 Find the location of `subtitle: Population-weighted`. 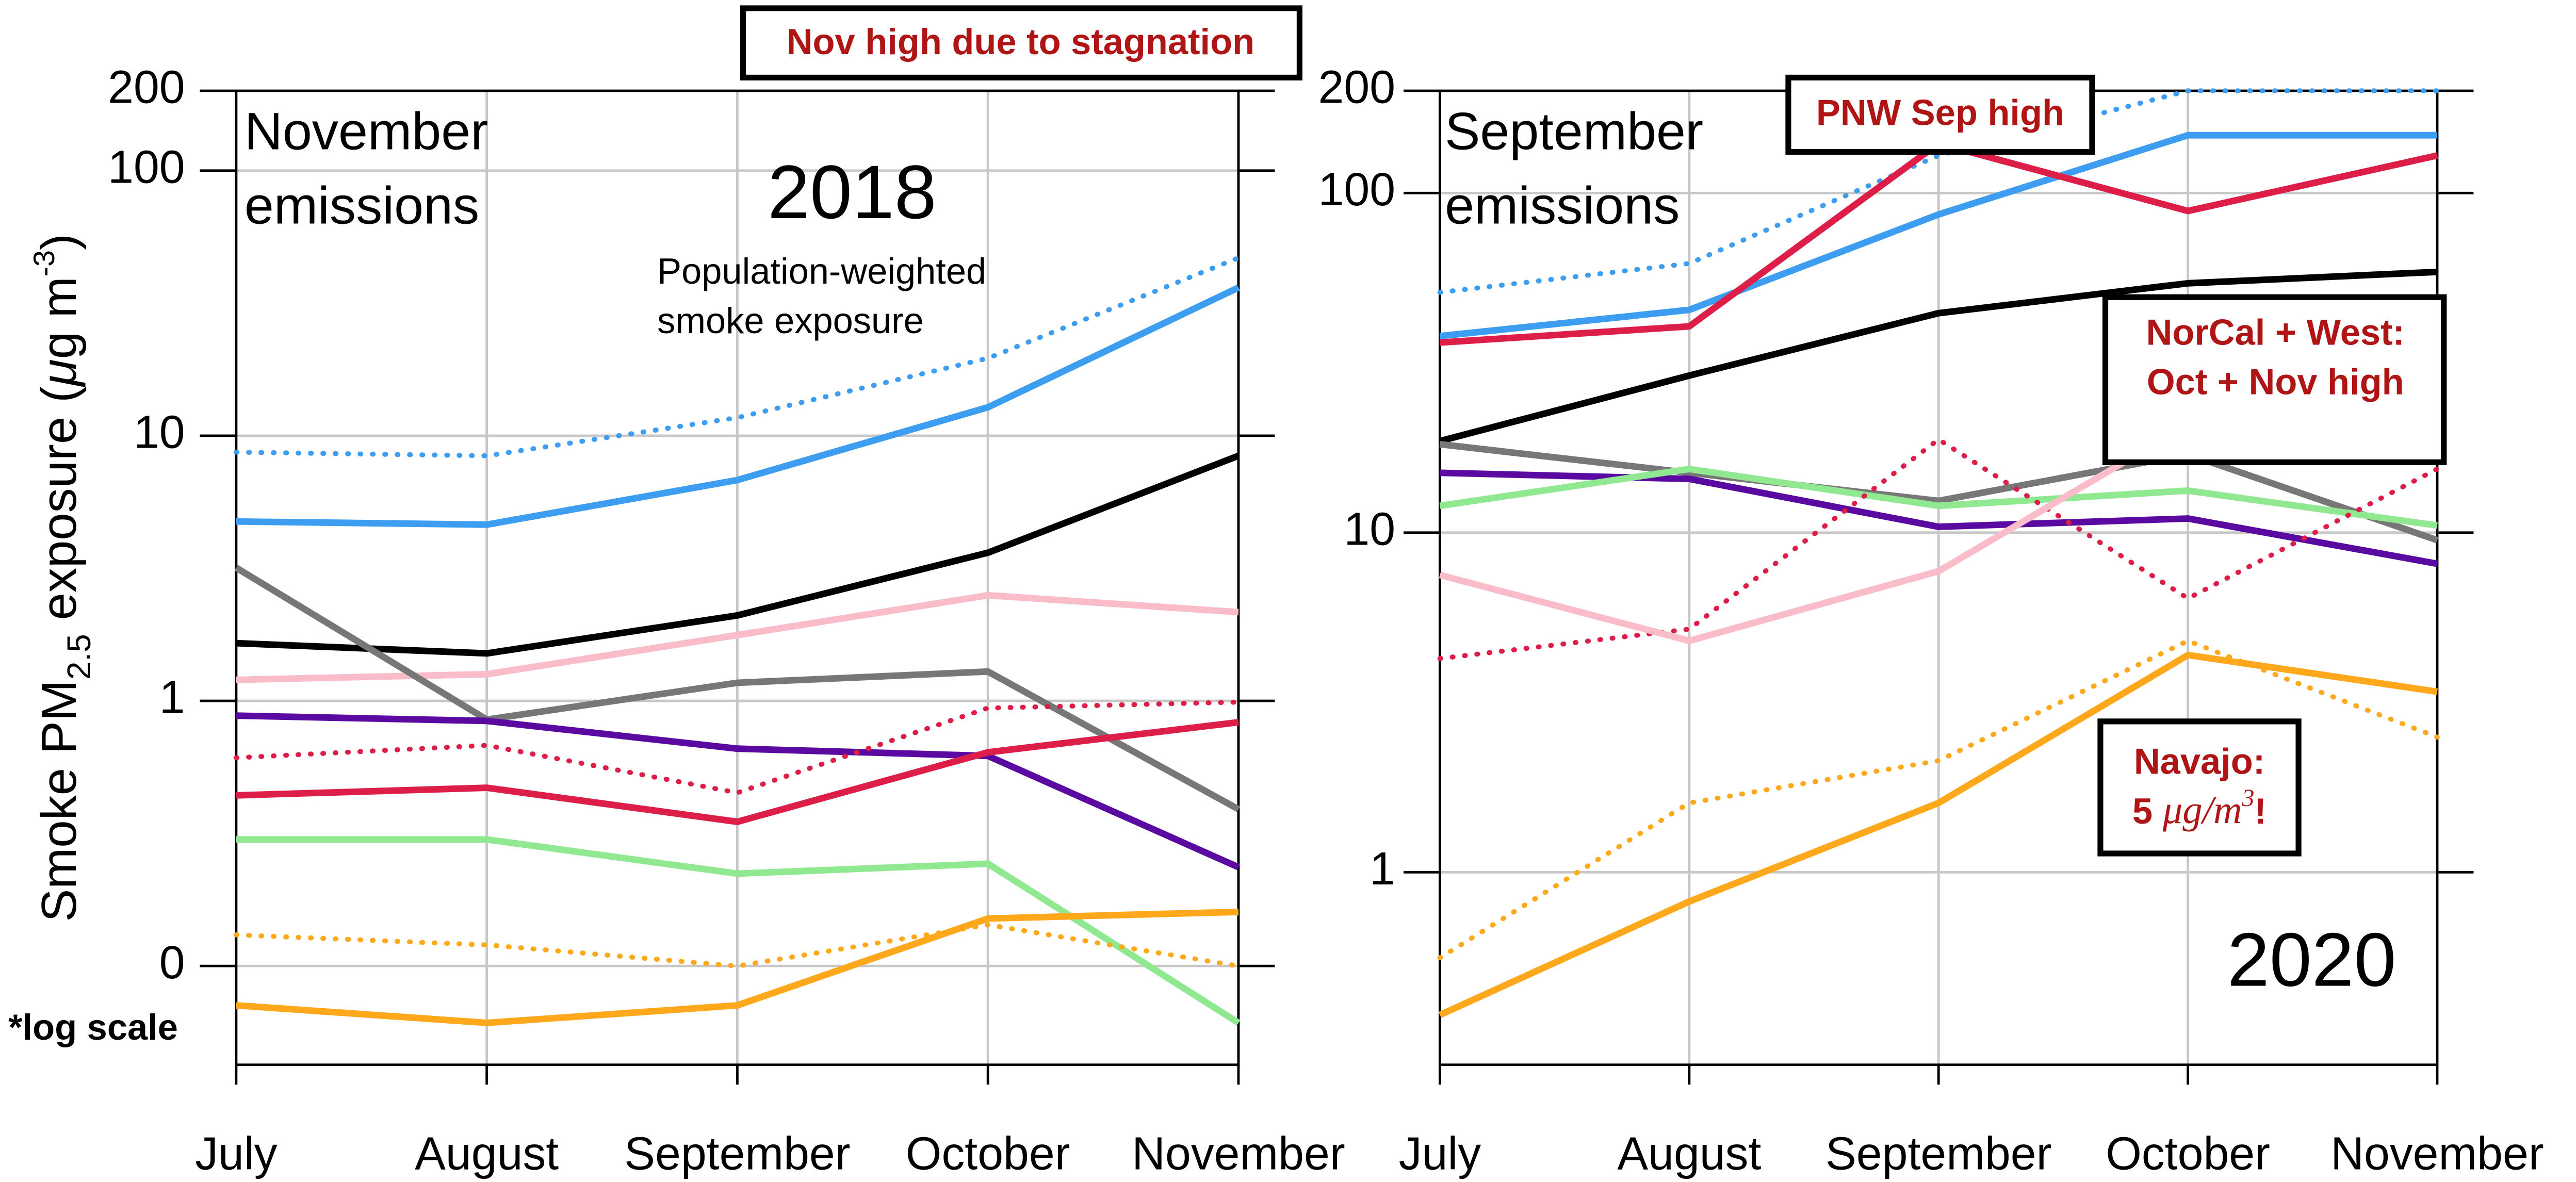

subtitle: Population-weighted is located at coordinates (822, 271).